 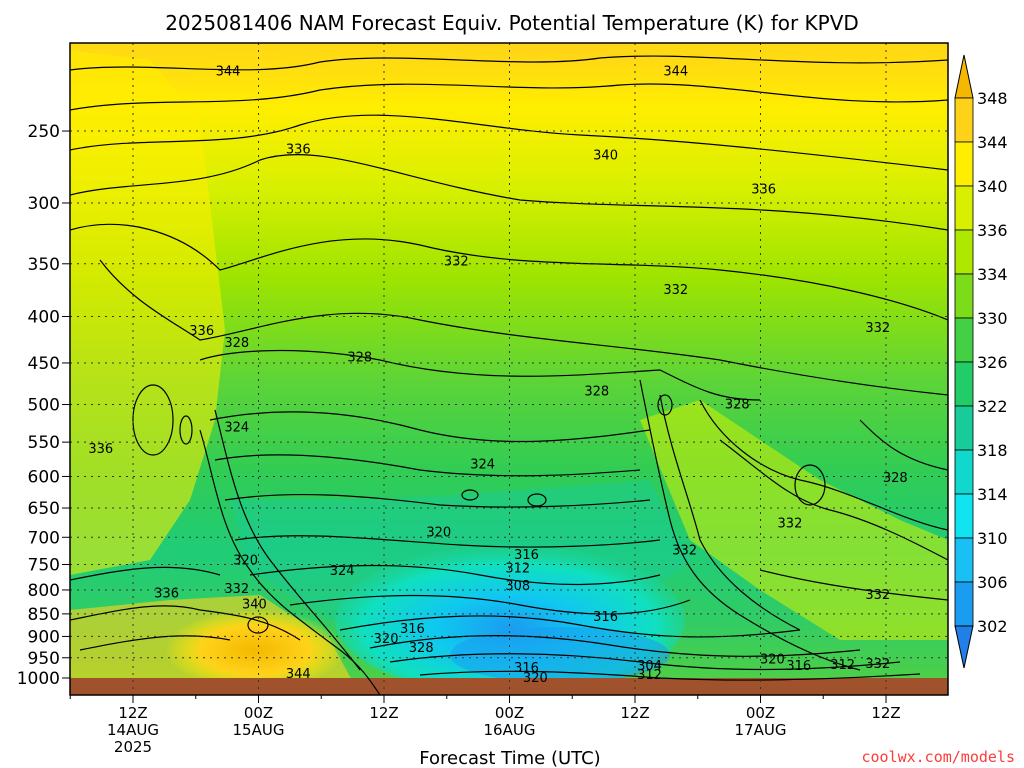 I want to click on colorbar: 348 344 340 336 334 330 326 322 318 314 310 306 302, so click(x=981, y=361).